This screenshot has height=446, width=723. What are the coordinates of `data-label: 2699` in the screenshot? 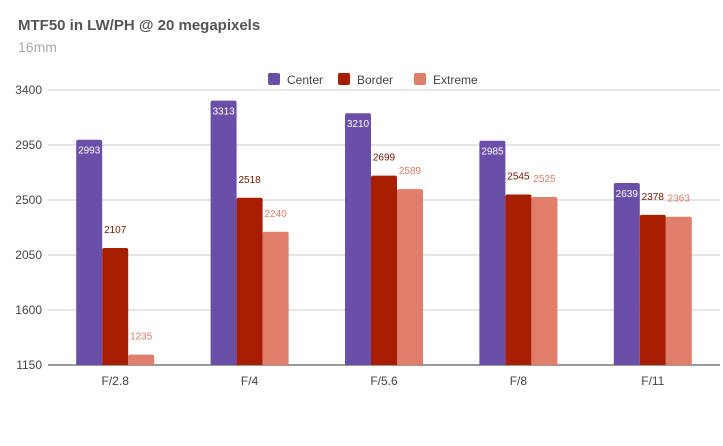 It's located at (384, 158).